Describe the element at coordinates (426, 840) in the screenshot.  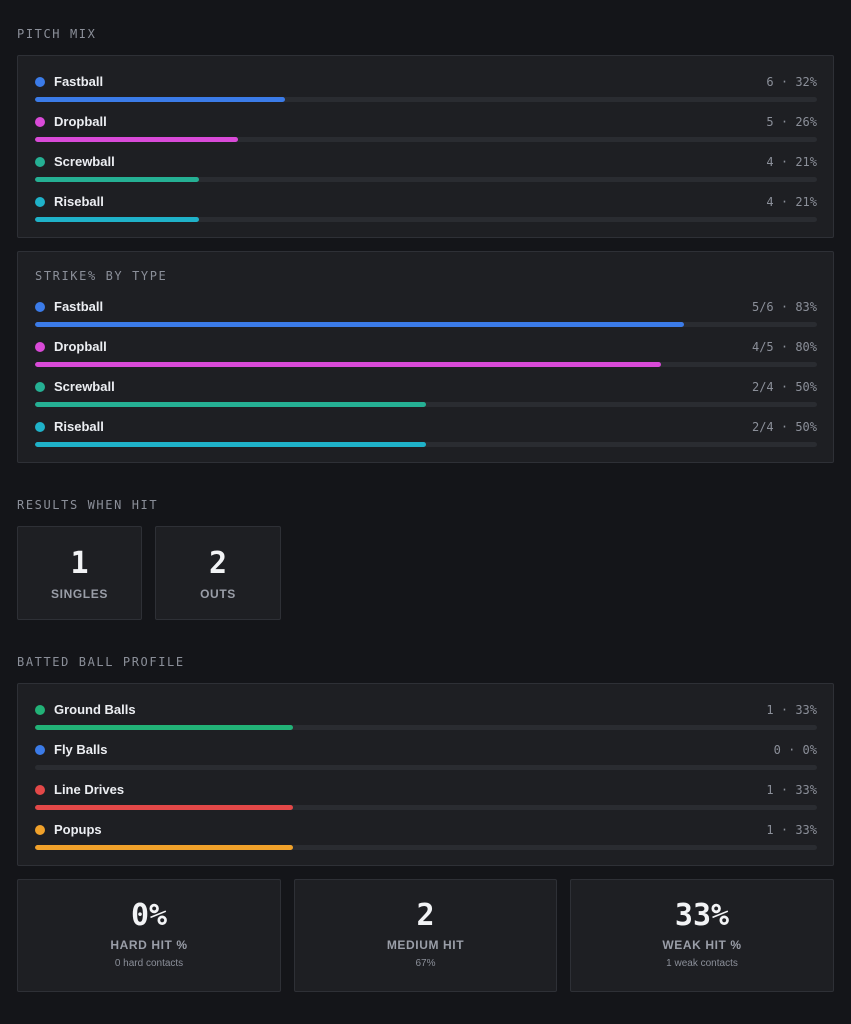
I see `batted-row-popups: Popups 1 · 33%` at that location.